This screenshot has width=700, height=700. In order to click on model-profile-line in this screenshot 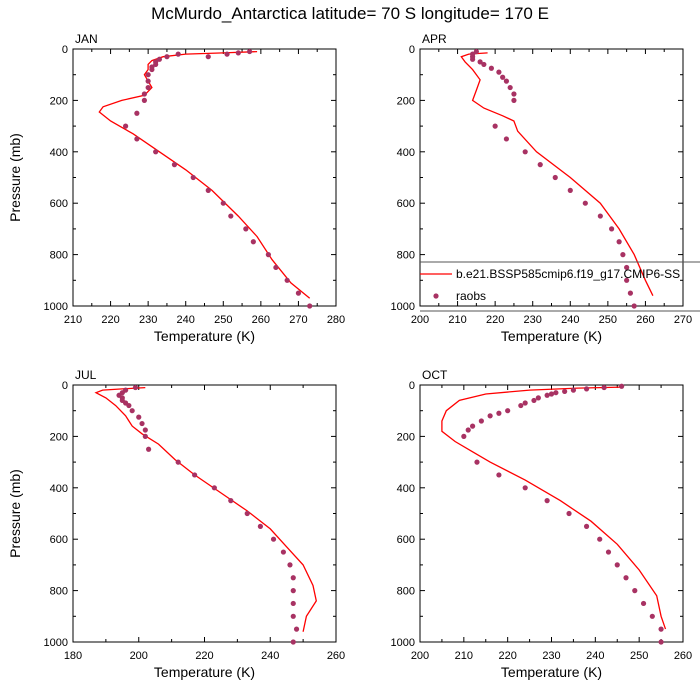, I will do `click(204, 174)`.